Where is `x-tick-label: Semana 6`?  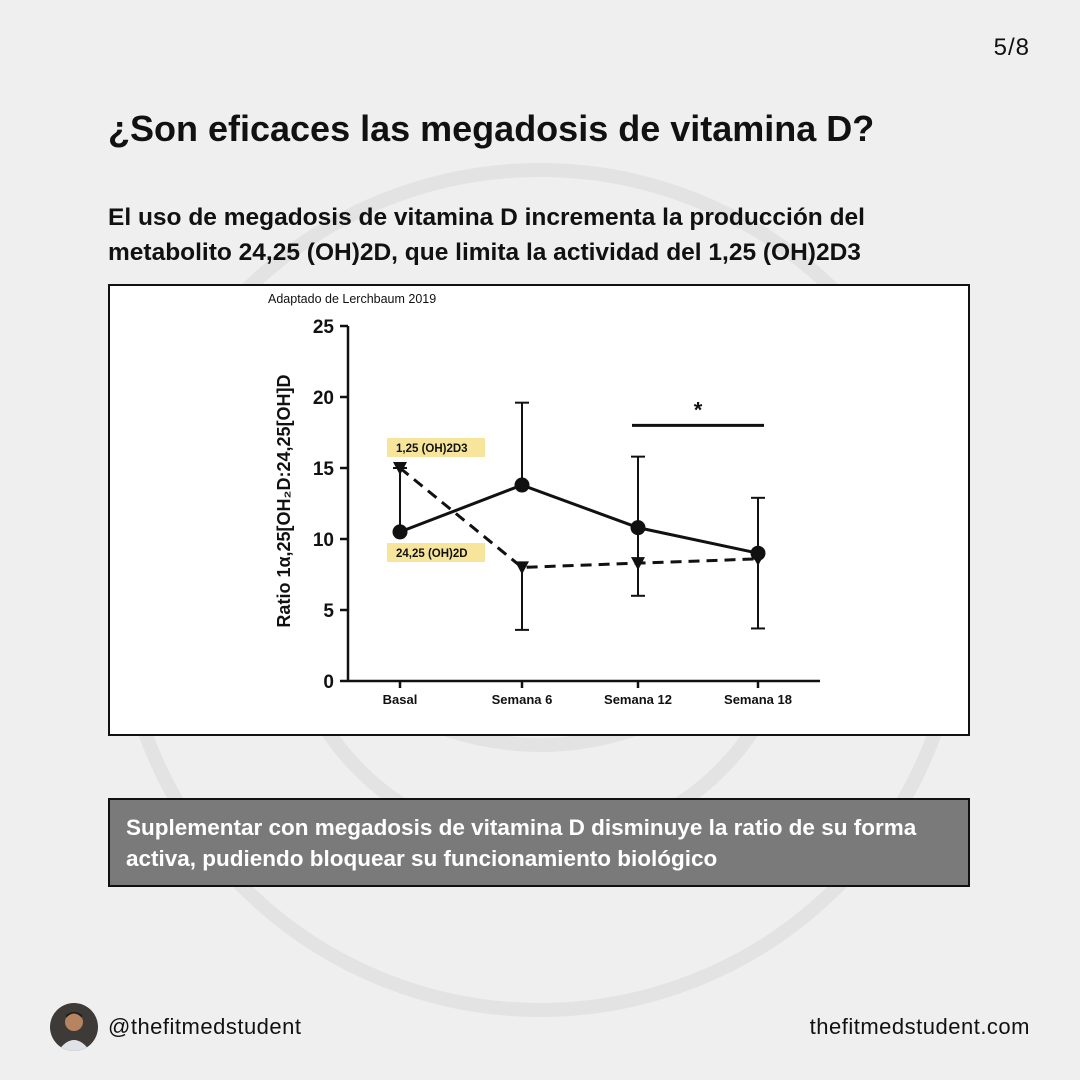
x-tick-label: Semana 6 is located at coordinates (522, 699).